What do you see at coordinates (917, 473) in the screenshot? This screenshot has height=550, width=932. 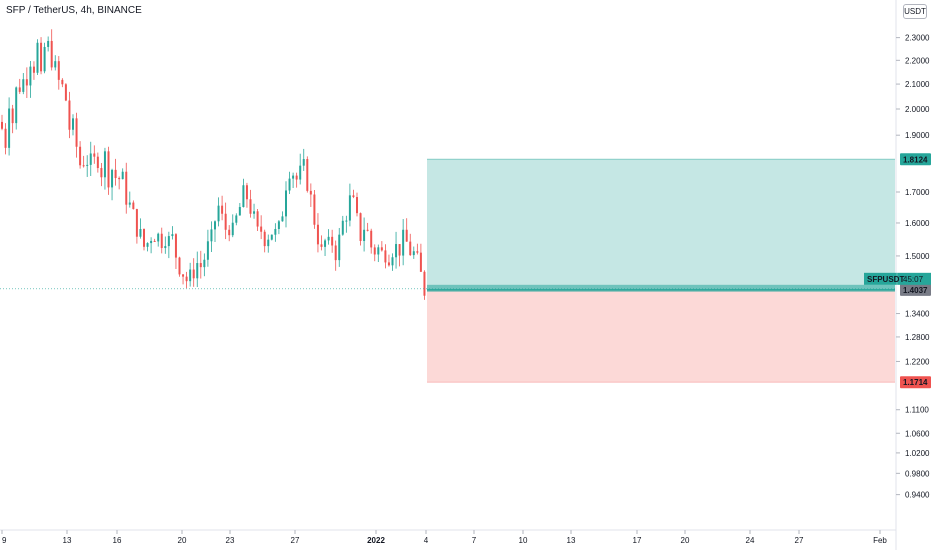 I see `price-tick-label: 0.9800` at bounding box center [917, 473].